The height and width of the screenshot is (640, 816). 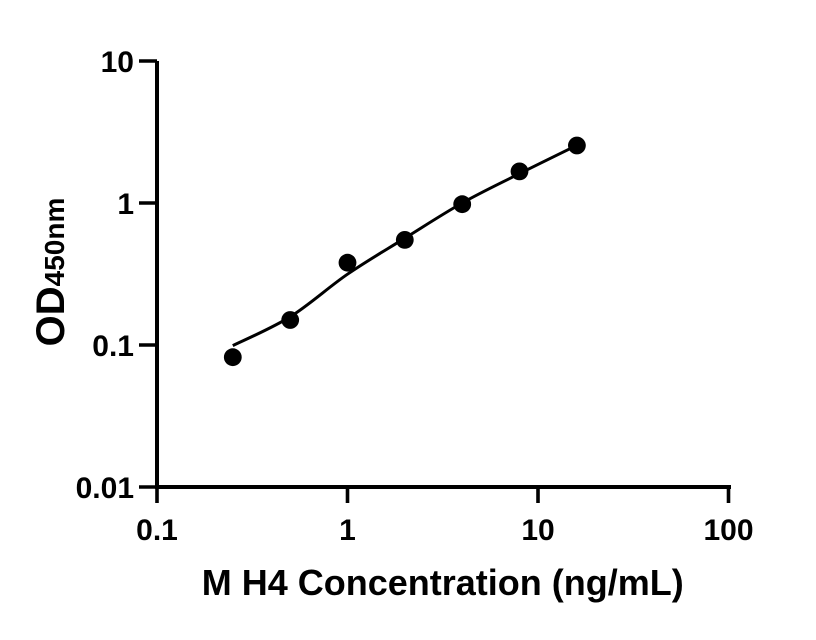 I want to click on y-tick-label: 1, so click(x=125, y=204).